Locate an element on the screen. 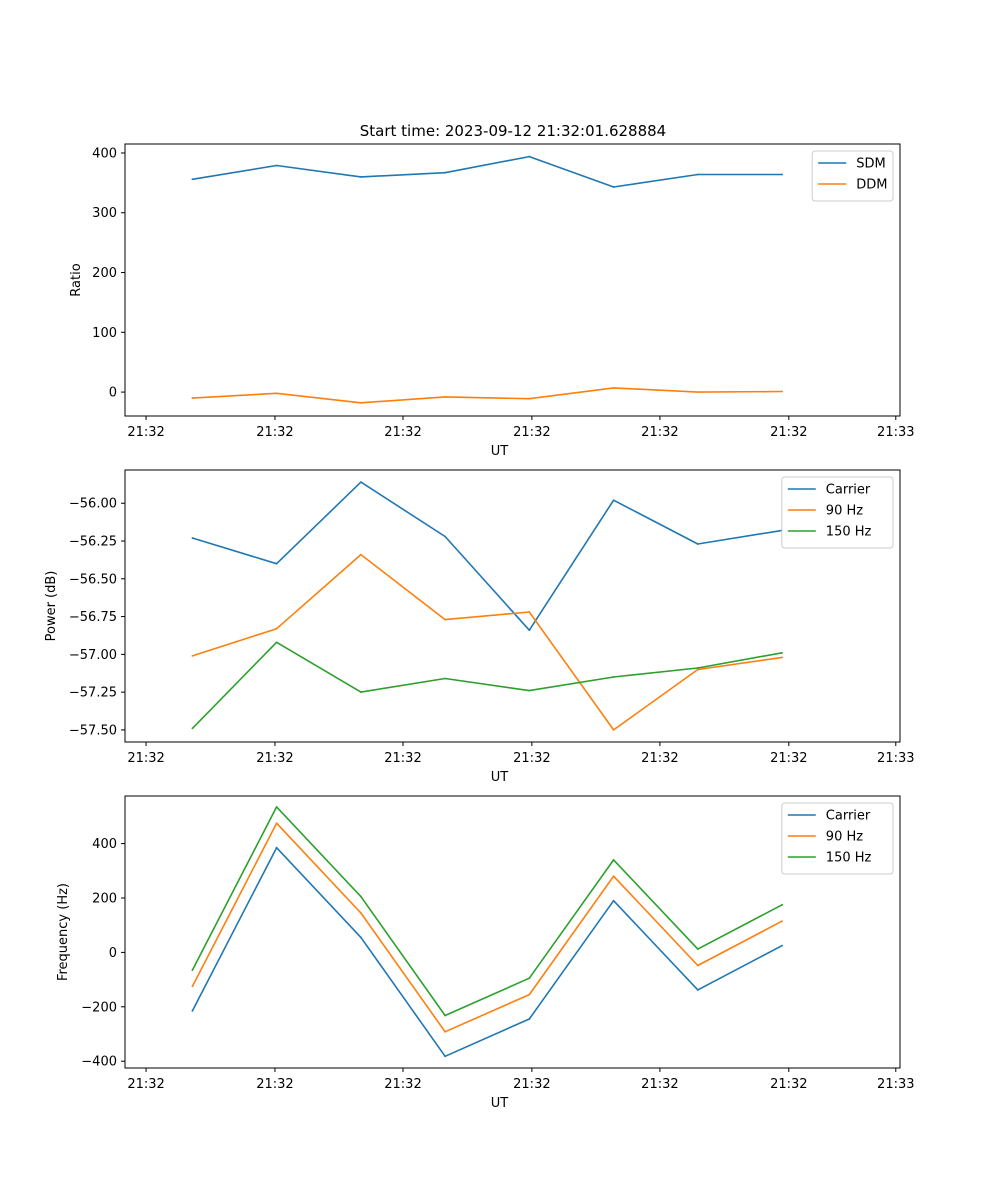  y-tick-label: −56.25 is located at coordinates (93, 542).